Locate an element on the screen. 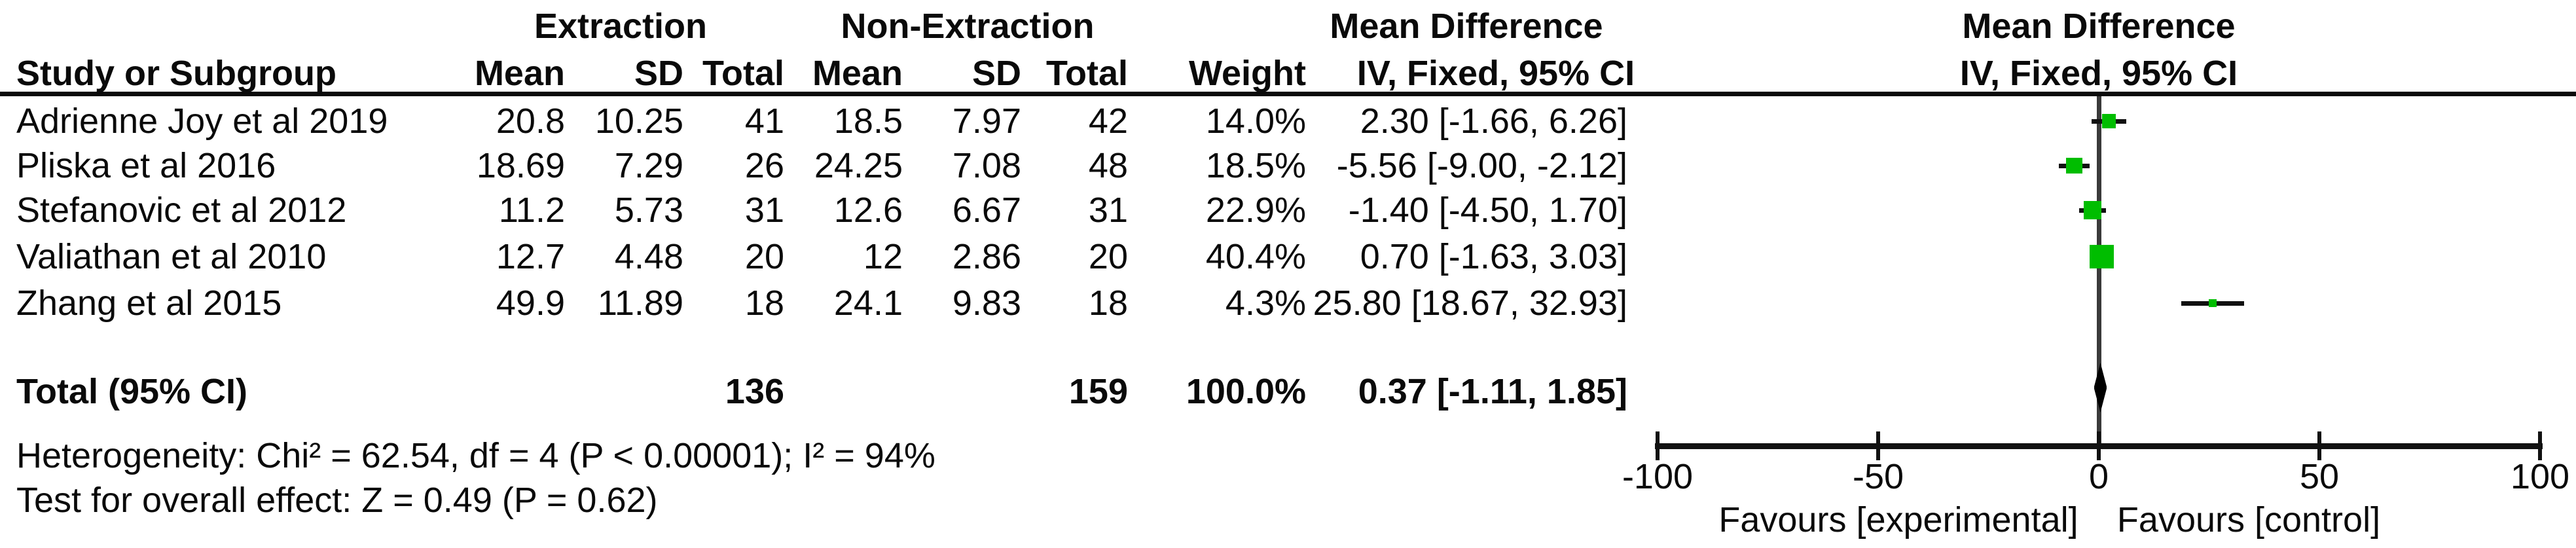  study-name: Valiathan et al 2010 is located at coordinates (171, 257).